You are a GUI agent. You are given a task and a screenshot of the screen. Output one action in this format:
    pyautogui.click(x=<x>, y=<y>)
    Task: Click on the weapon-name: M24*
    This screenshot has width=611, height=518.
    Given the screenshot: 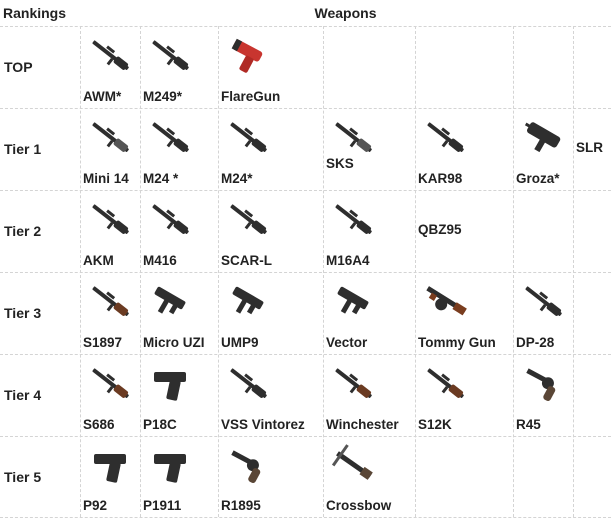 What is the action you would take?
    pyautogui.click(x=237, y=178)
    